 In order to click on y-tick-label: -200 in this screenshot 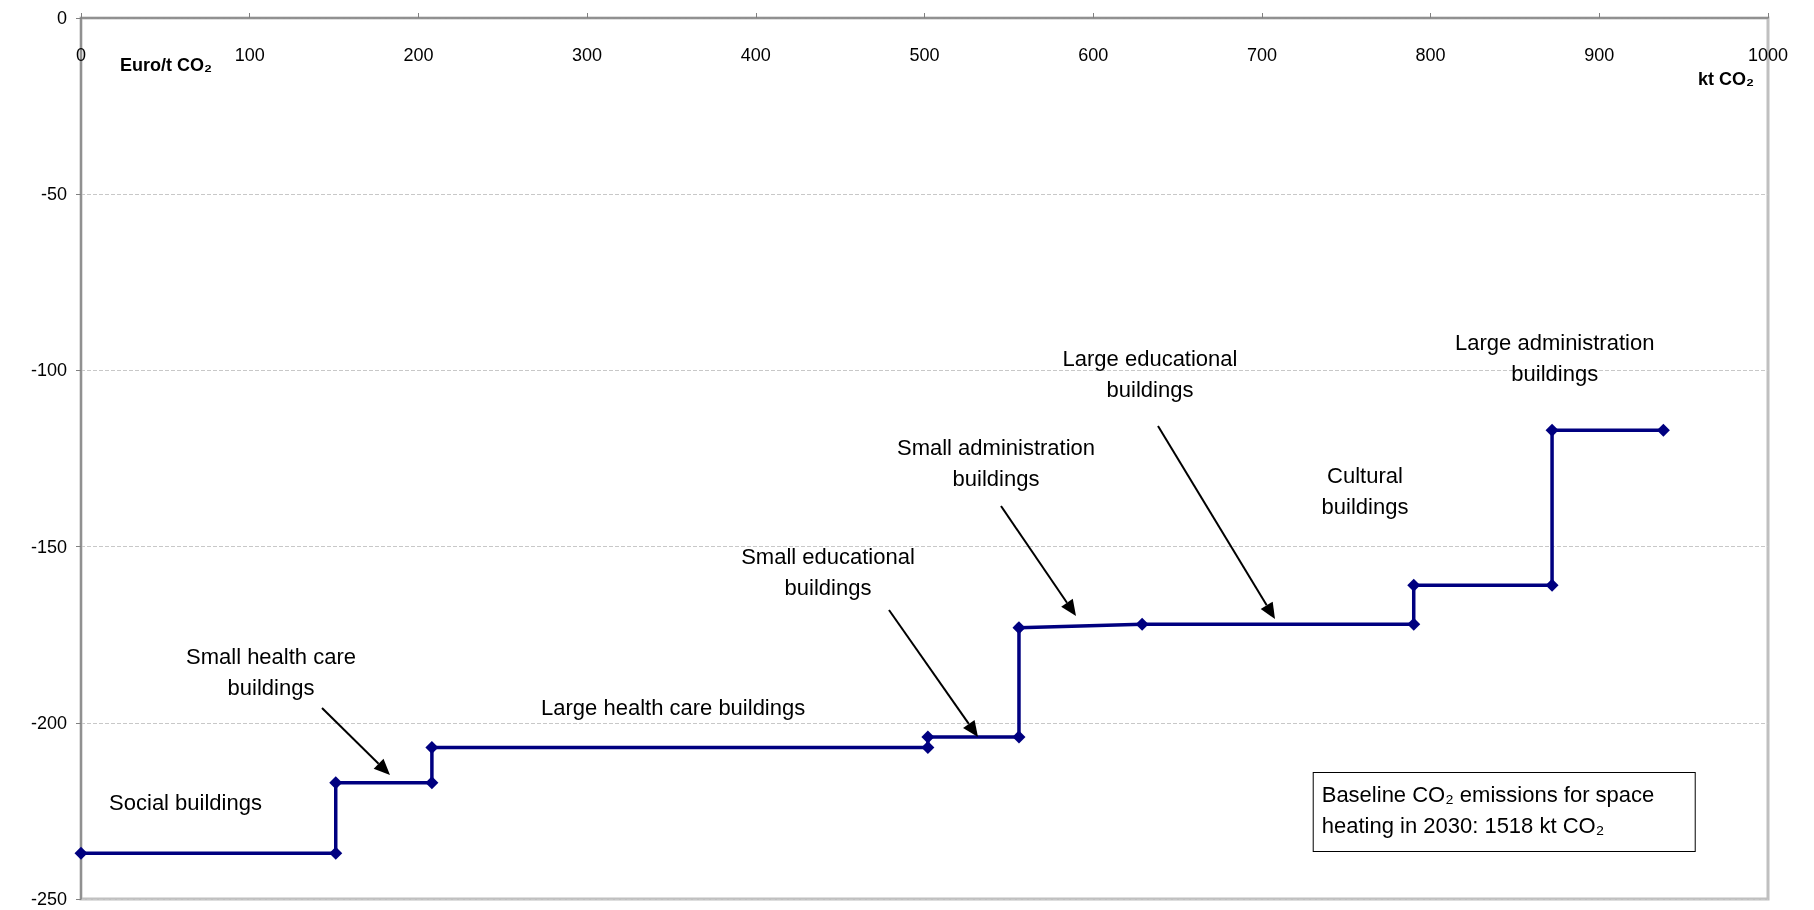, I will do `click(48, 722)`.